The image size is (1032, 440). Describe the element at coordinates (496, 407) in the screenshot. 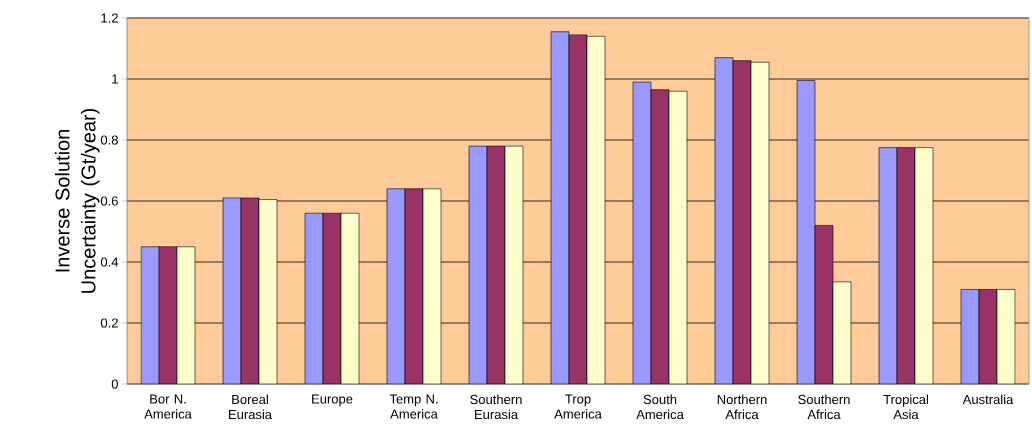

I see `x-tick-label: Southern Eurasia` at that location.